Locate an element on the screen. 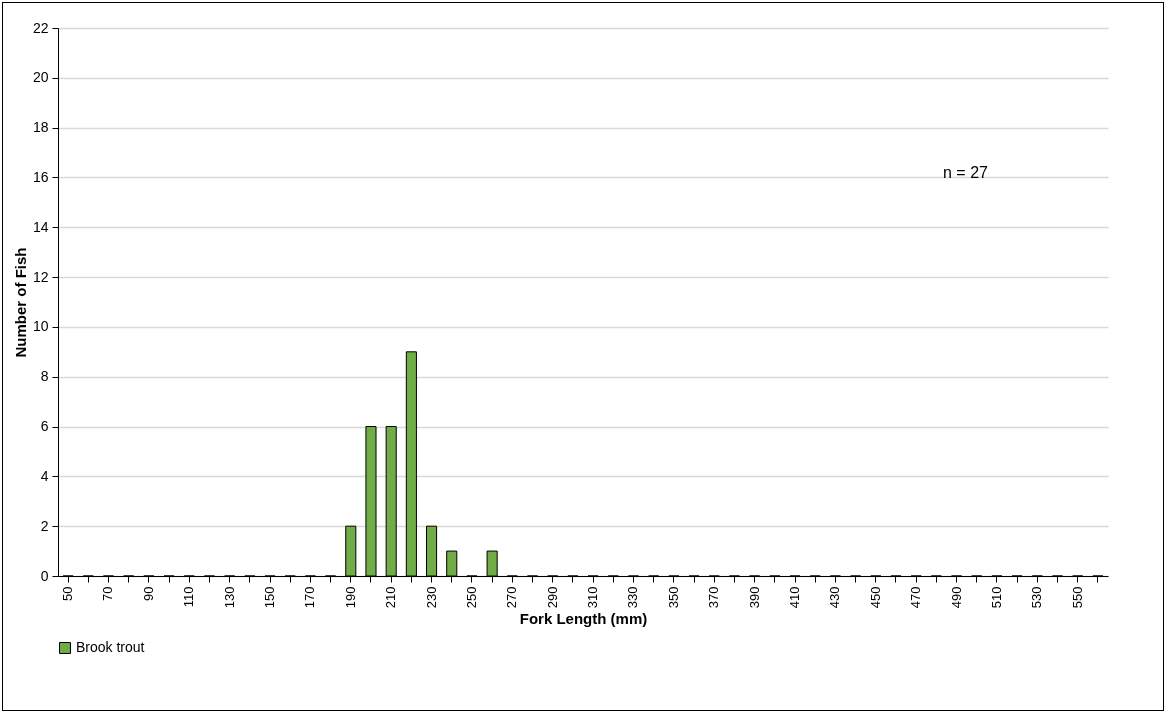 The width and height of the screenshot is (1168, 715). x-tick-label: 350 is located at coordinates (673, 597).